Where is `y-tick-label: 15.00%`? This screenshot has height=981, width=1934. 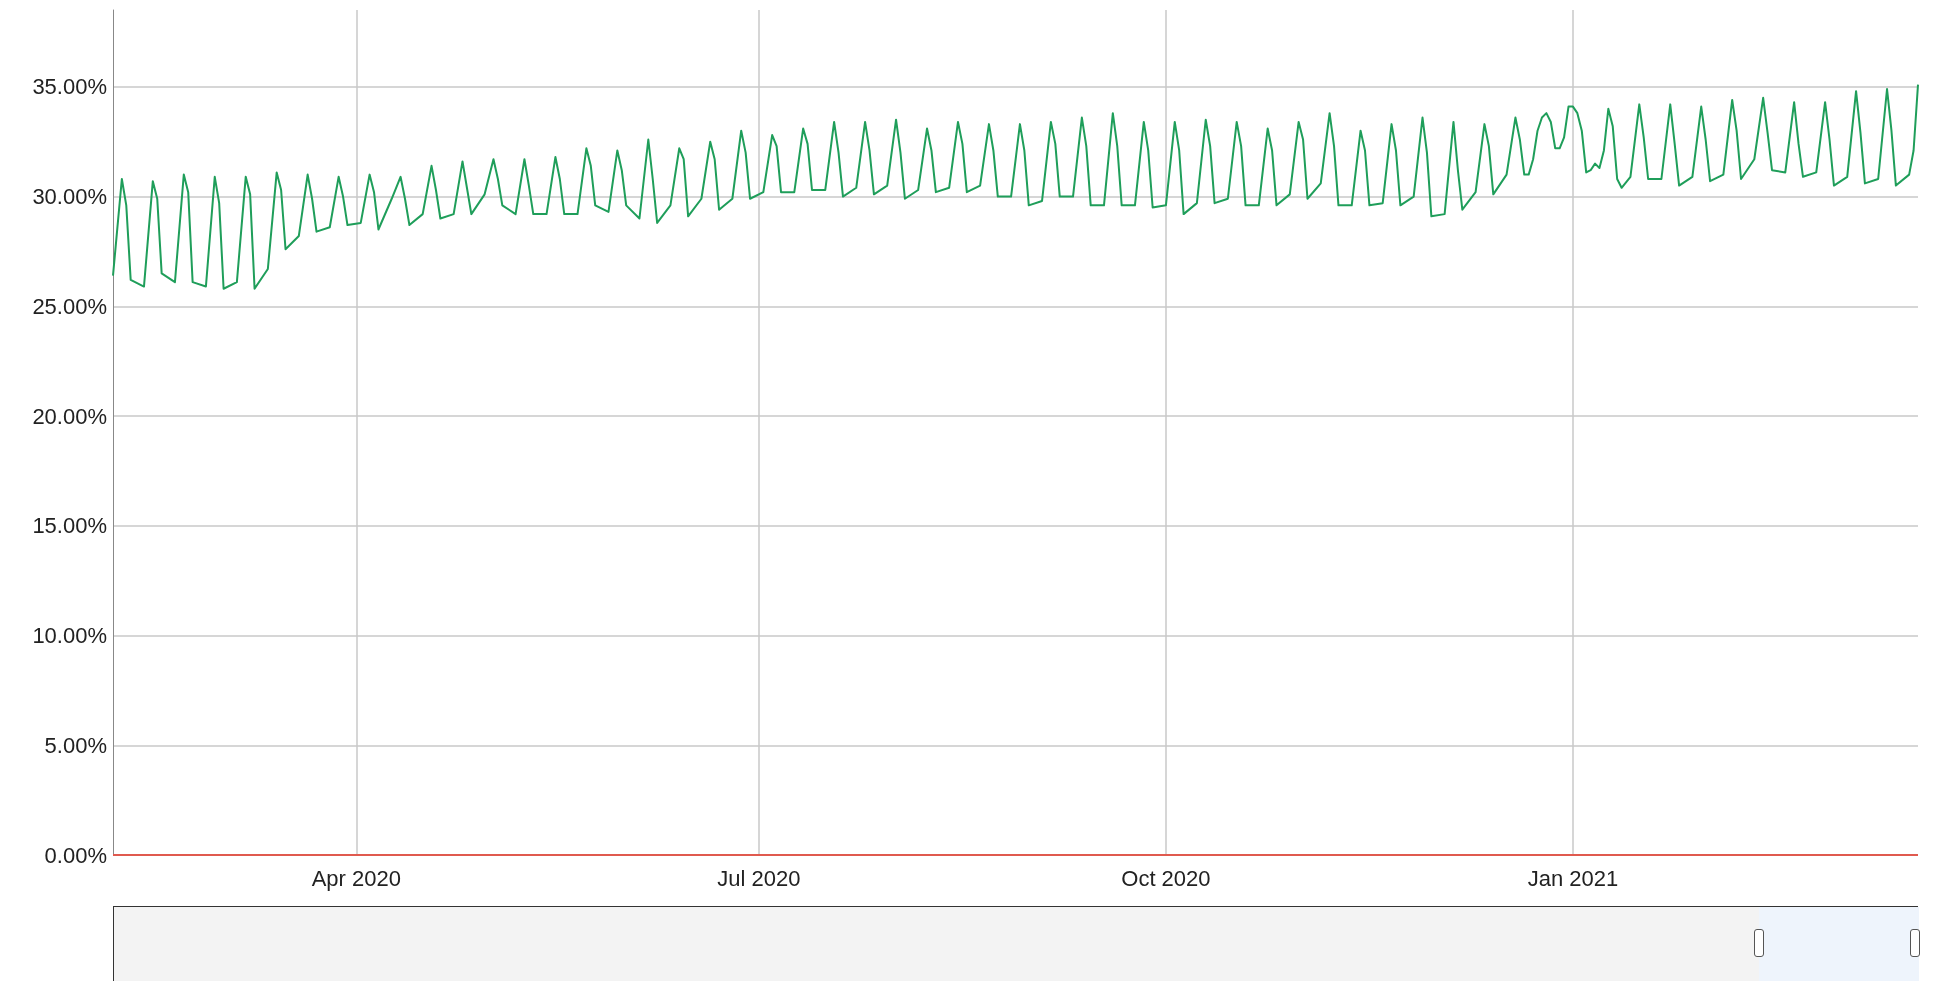
y-tick-label: 15.00% is located at coordinates (69, 526).